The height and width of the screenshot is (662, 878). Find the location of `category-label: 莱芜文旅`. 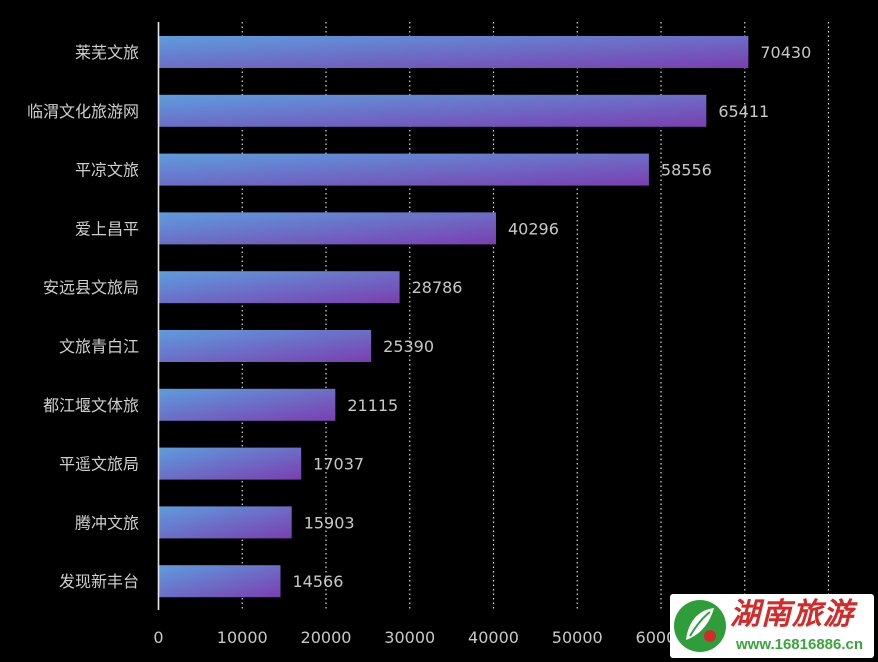

category-label: 莱芜文旅 is located at coordinates (107, 52).